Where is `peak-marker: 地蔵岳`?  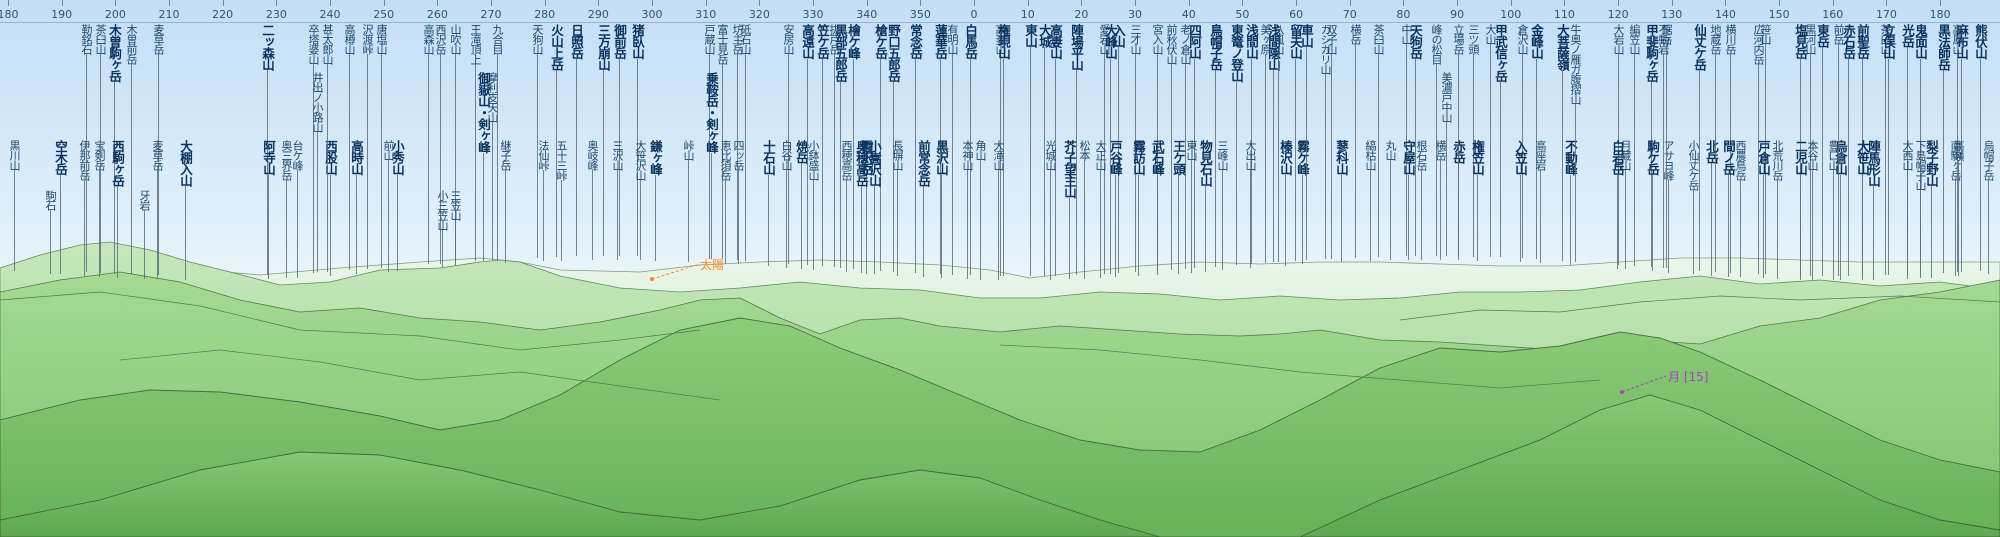 peak-marker: 地蔵岳 is located at coordinates (1715, 148).